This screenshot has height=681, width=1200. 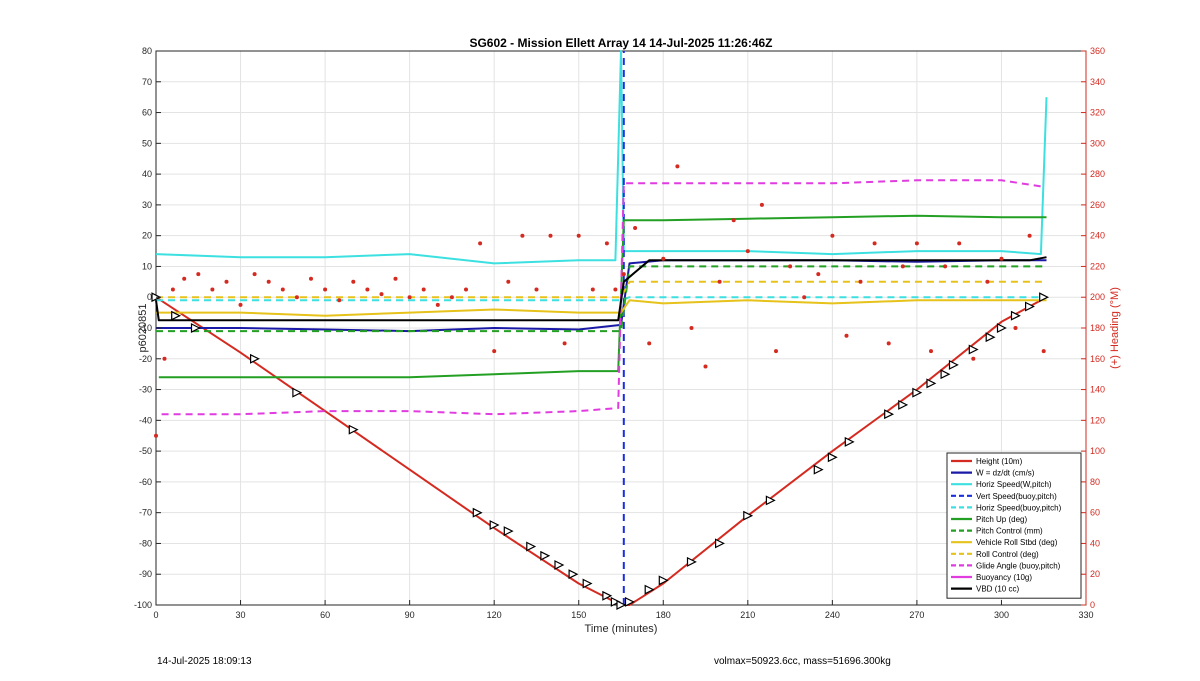 I want to click on y-tick-label: -40, so click(x=145, y=420).